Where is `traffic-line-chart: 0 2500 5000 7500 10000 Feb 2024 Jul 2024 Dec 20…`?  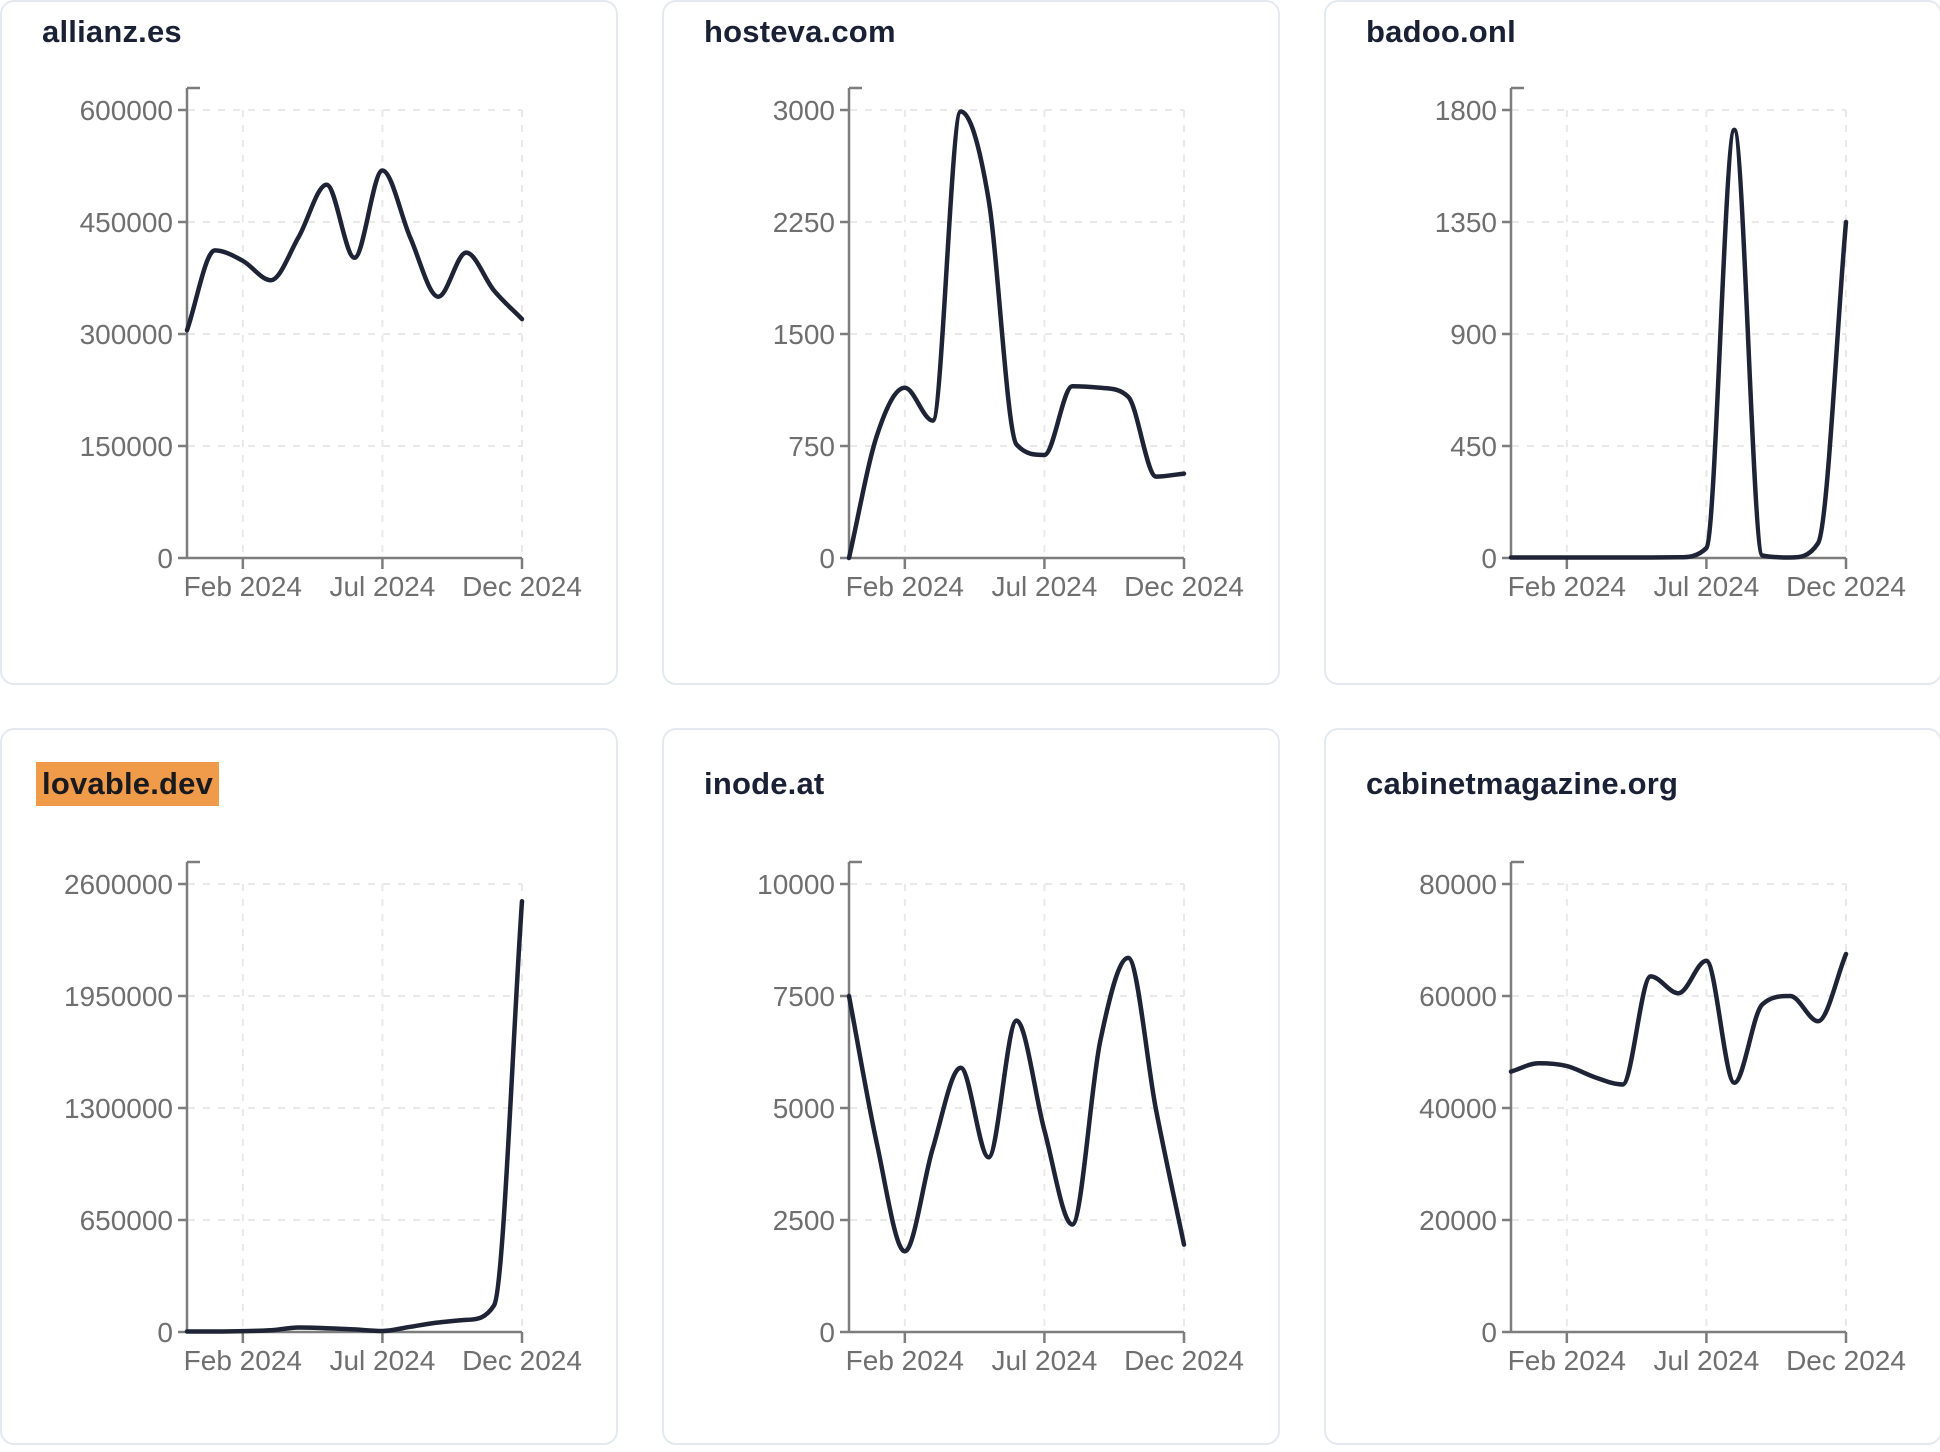
traffic-line-chart: 0 2500 5000 7500 10000 Feb 2024 Jul 2024 Dec 20… is located at coordinates (1000, 1118).